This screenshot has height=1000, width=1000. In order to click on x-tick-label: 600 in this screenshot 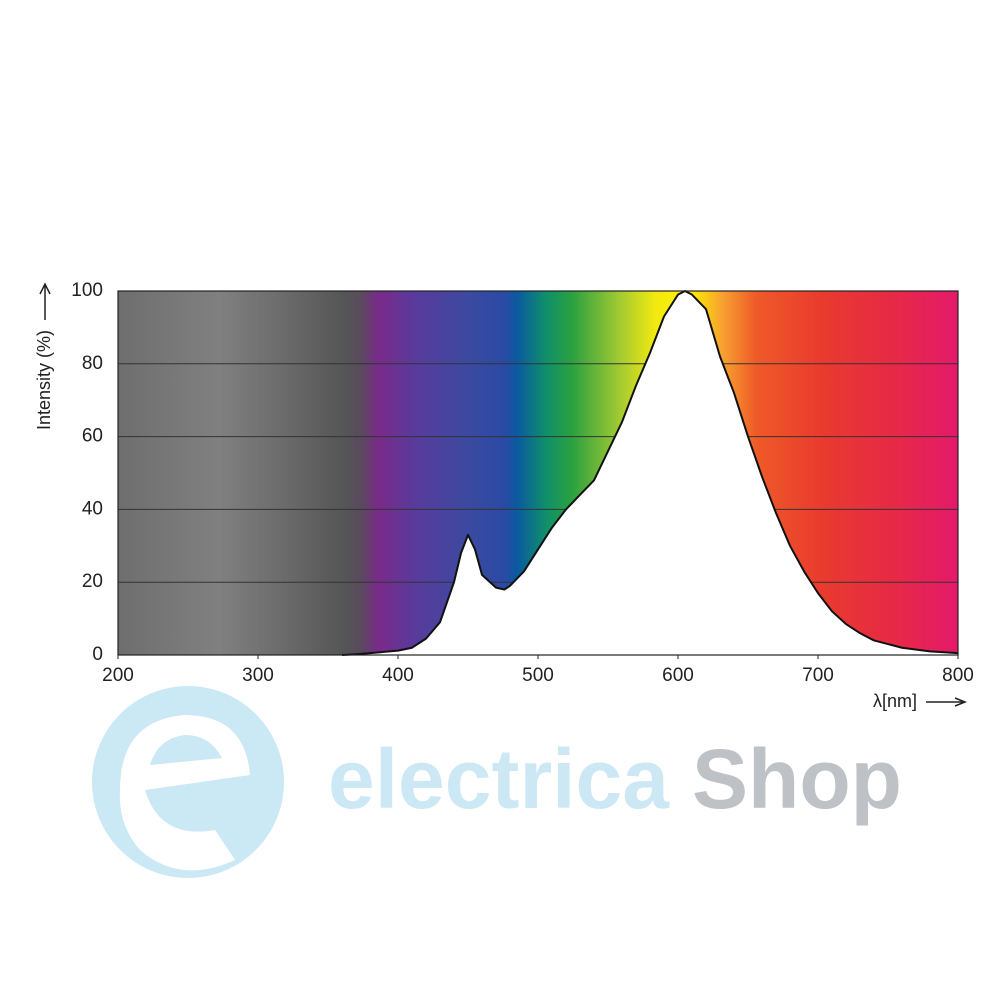, I will do `click(678, 675)`.